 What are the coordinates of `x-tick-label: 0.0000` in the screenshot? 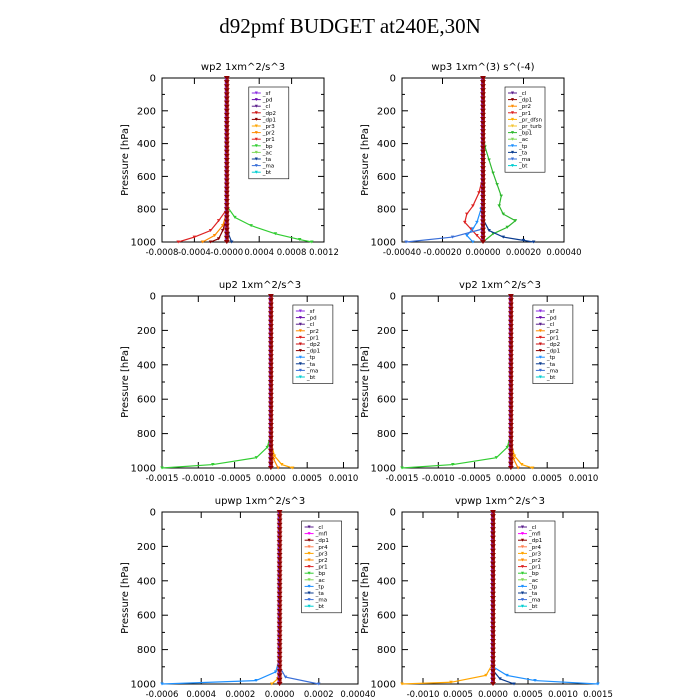 It's located at (511, 479).